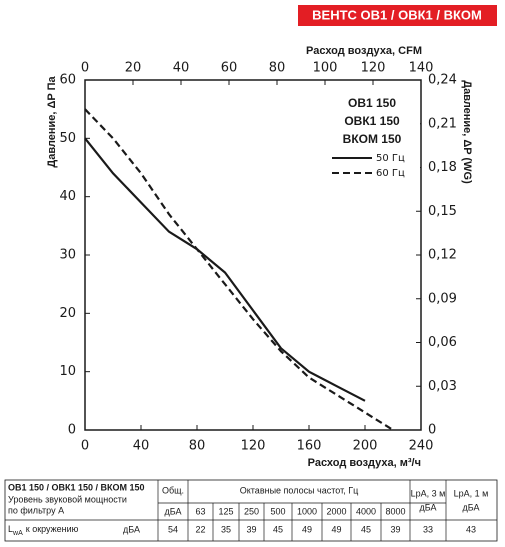 Image resolution: width=505 pixels, height=547 pixels. Describe the element at coordinates (173, 511) in the screenshot. I see `col-total-unit: дБА` at that location.